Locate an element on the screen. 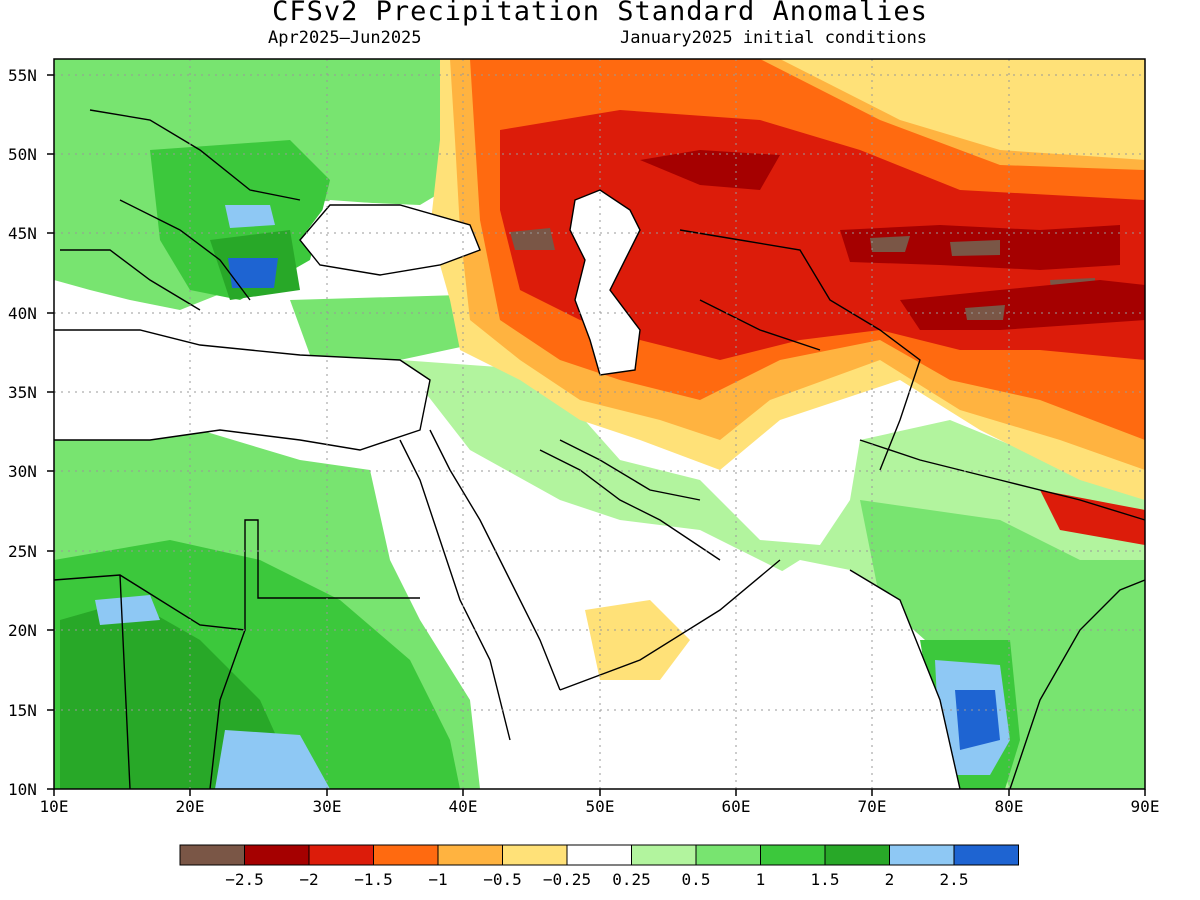 Image resolution: width=1200 pixels, height=900 pixels. black-sea-coast is located at coordinates (390, 240).